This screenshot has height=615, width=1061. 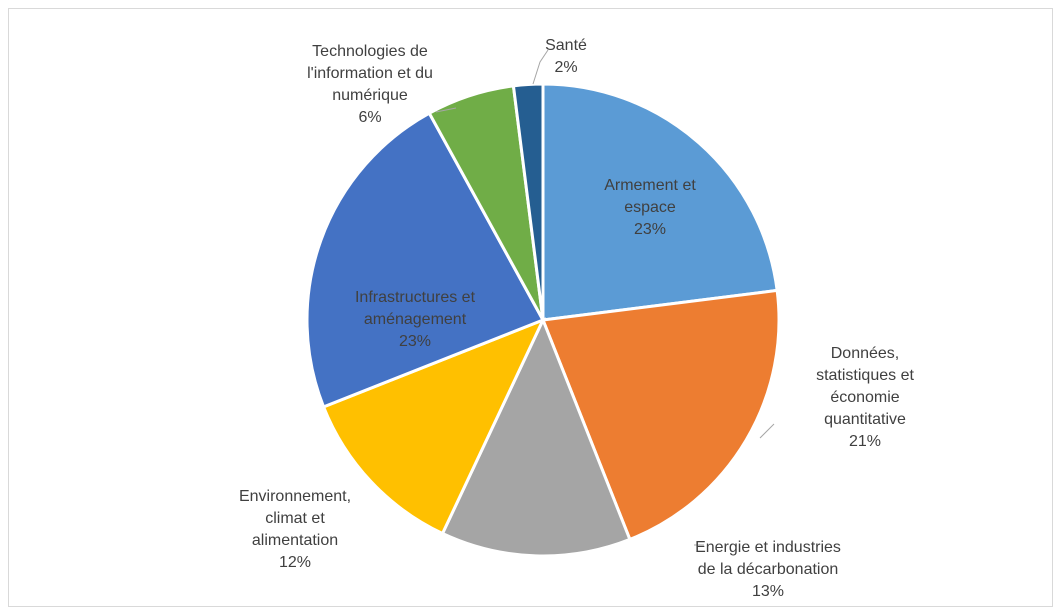 I want to click on value-label: 12%, so click(x=295, y=562).